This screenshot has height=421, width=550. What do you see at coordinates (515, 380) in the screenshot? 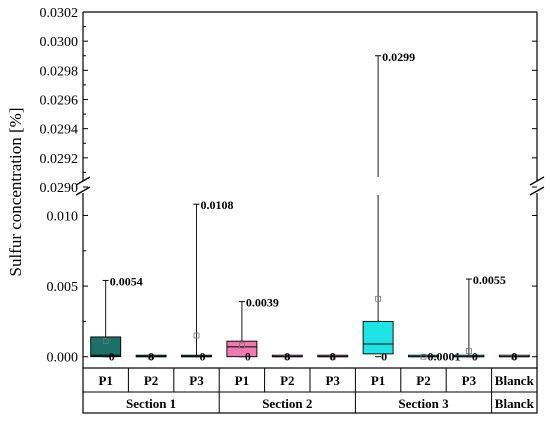
I see `category-label: Blanck` at bounding box center [515, 380].